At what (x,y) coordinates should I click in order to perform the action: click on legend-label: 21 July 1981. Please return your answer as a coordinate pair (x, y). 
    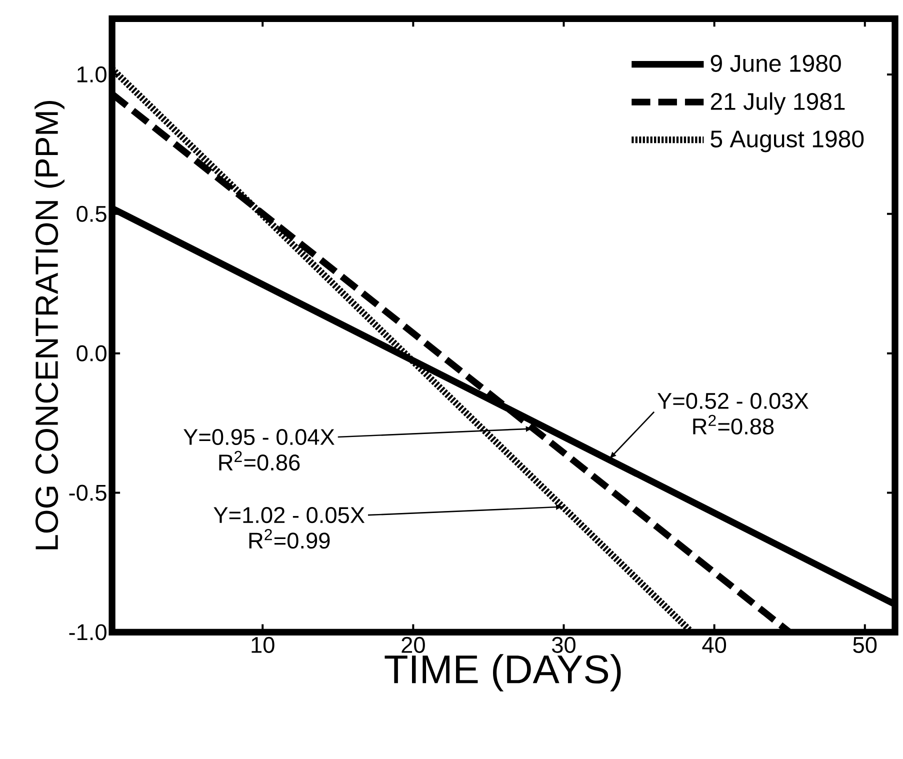
    Looking at the image, I should click on (777, 103).